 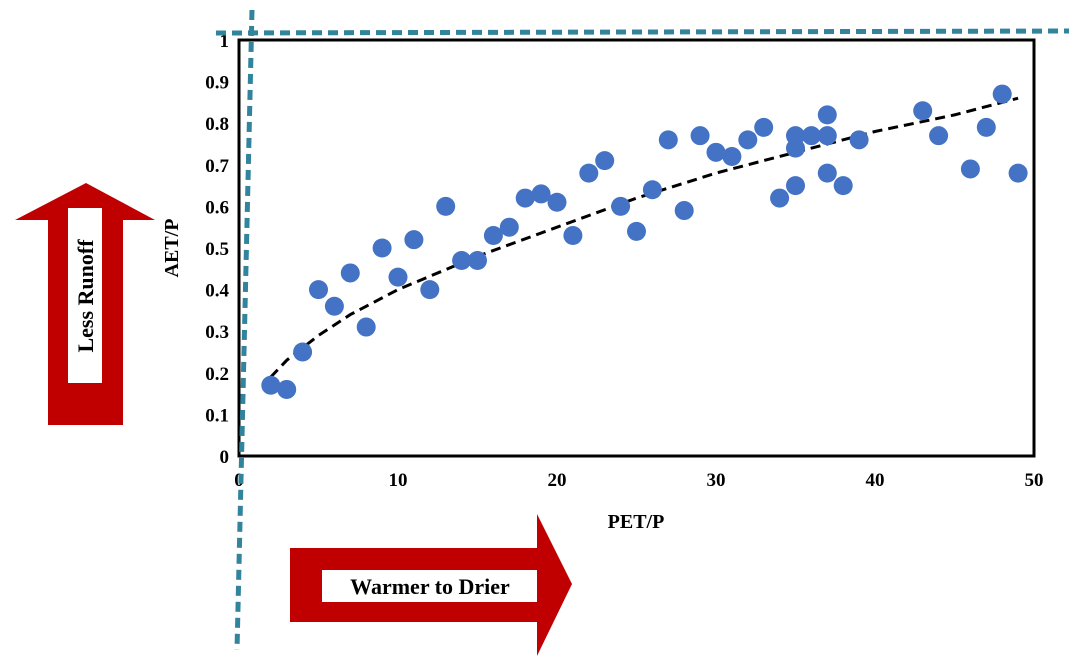 I want to click on y-tick-label: 0.2, so click(x=217, y=374).